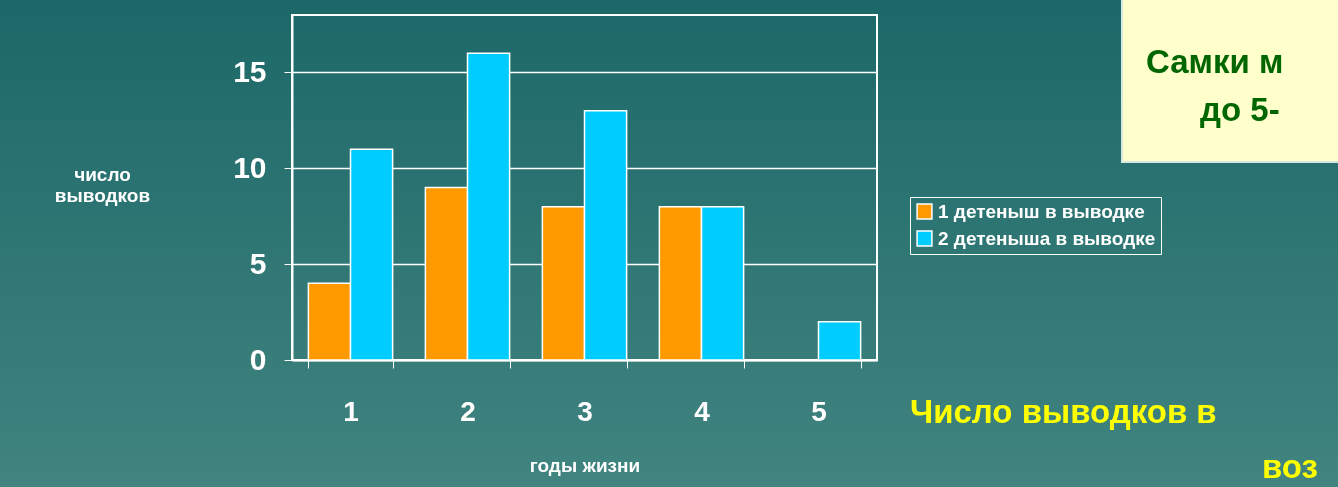  Describe the element at coordinates (819, 411) in the screenshot. I see `x-tick-label: 5` at that location.